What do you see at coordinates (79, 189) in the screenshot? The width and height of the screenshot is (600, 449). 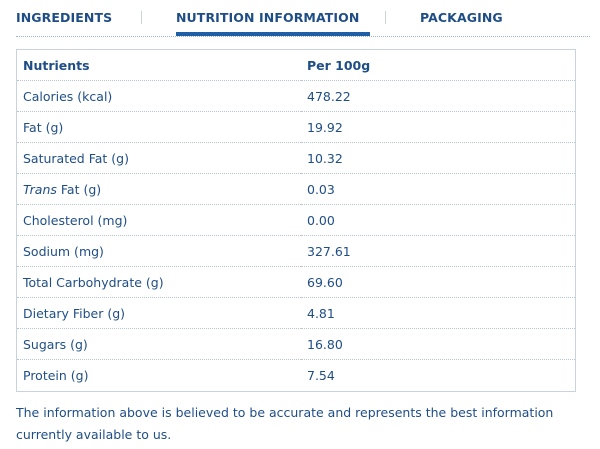 I see `nutrient-name-rest: Fat (g)` at bounding box center [79, 189].